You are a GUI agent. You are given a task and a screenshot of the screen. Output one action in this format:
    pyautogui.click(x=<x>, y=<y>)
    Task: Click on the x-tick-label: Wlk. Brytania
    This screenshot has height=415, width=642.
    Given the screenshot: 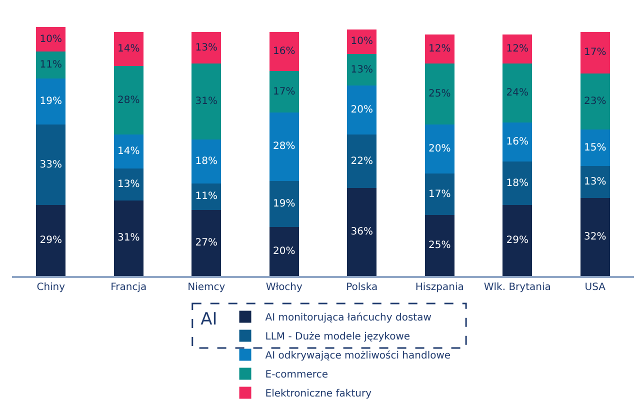 What is the action you would take?
    pyautogui.click(x=517, y=287)
    